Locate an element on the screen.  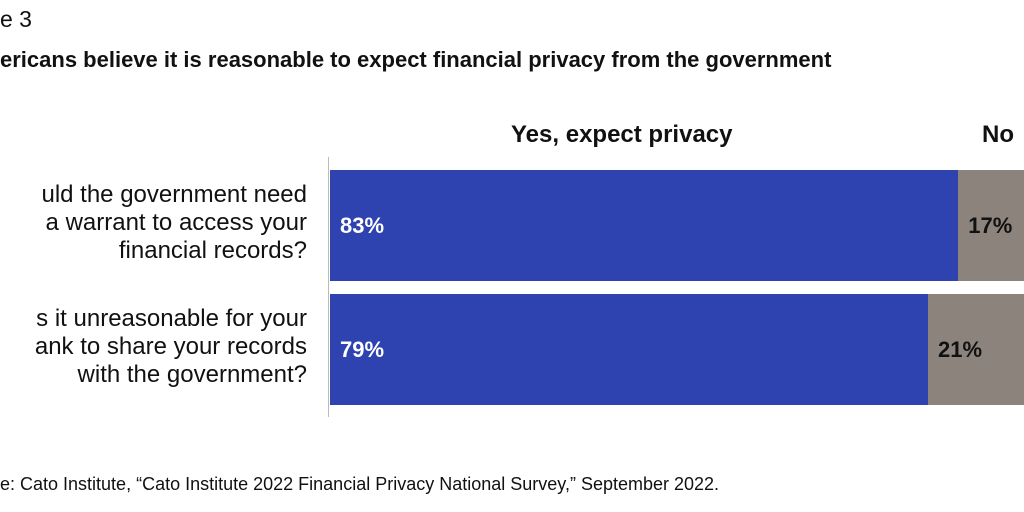
question-1-line: uld the government need is located at coordinates (174, 194).